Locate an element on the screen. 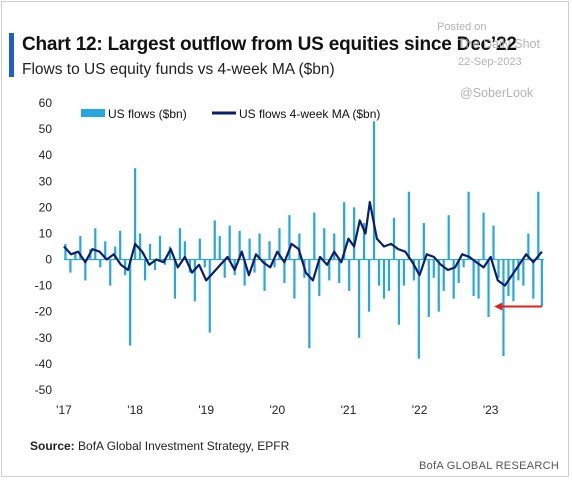  watermark-date: 22-Sep-2023 is located at coordinates (490, 62).